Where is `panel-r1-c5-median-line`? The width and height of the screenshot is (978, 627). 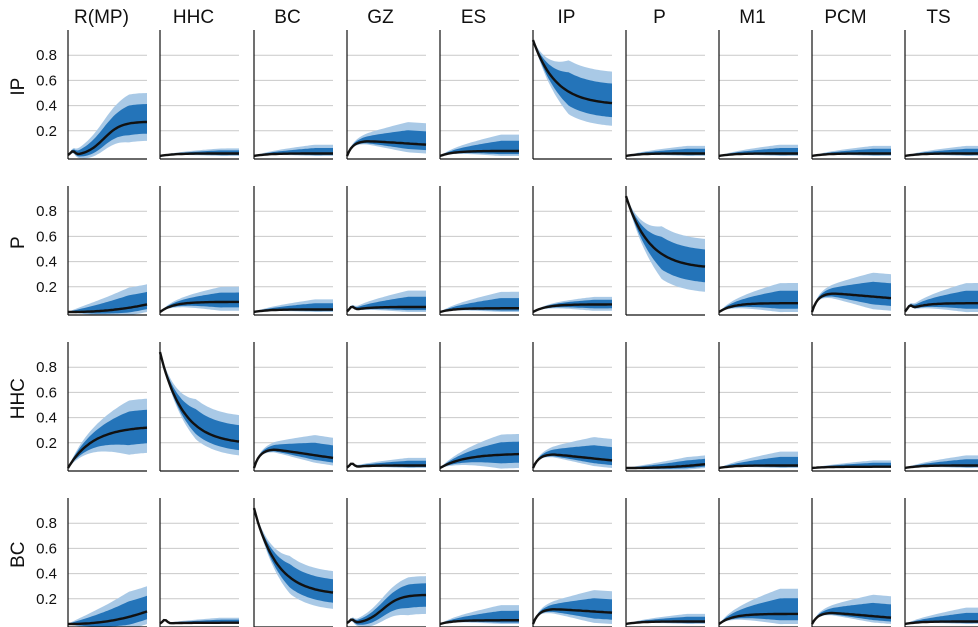
panel-r1-c5-median-line is located at coordinates (479, 153).